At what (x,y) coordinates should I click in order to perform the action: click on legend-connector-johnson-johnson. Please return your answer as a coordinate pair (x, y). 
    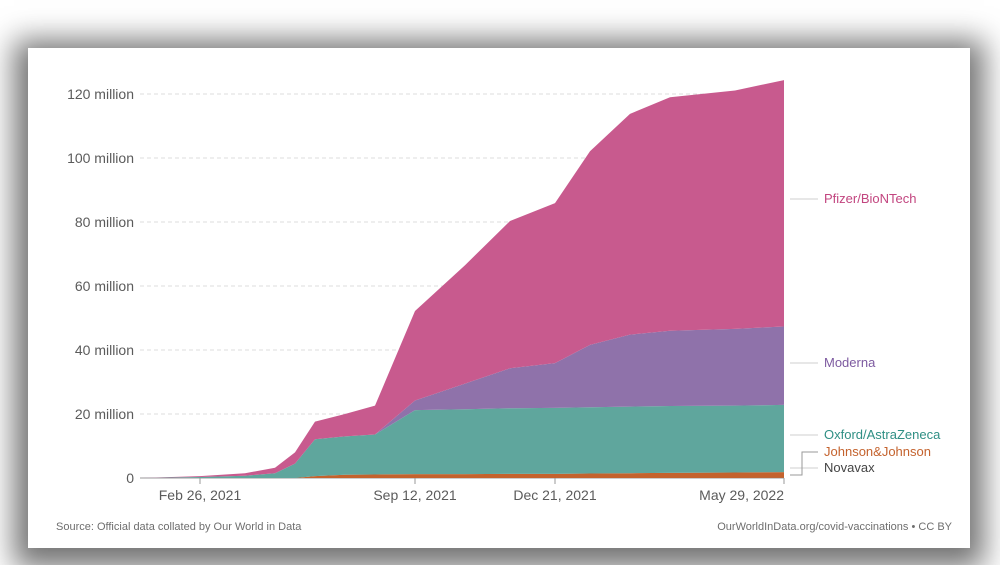
    Looking at the image, I should click on (804, 463).